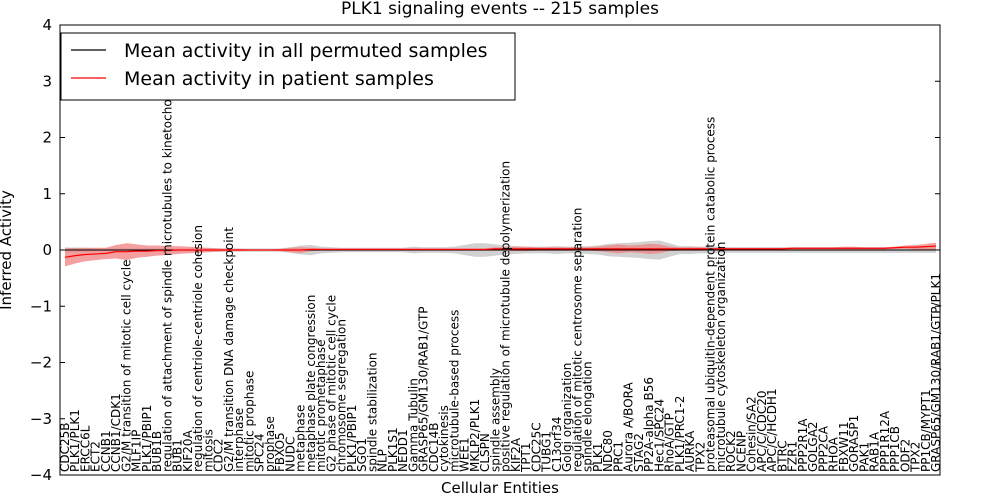 This screenshot has width=1000, height=500. Describe the element at coordinates (116, 432) in the screenshot. I see `x-category-label: CCNB1/CDK1` at that location.